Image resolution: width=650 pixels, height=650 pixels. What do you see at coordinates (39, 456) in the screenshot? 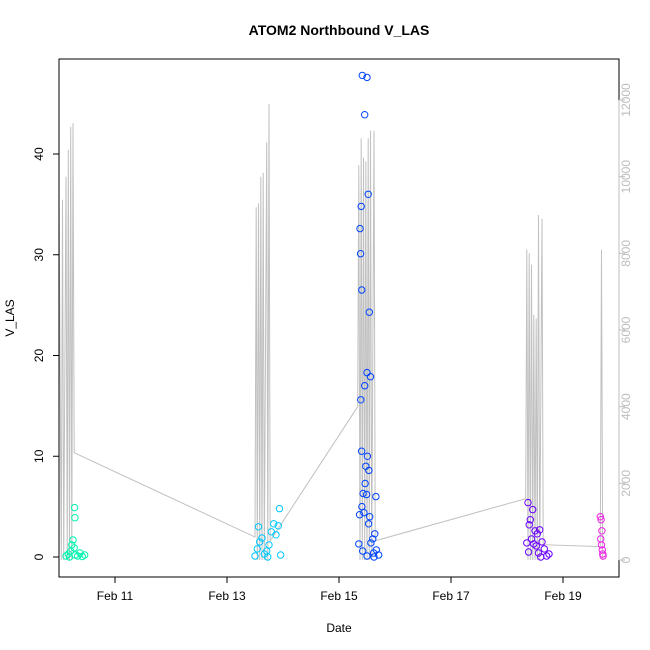
I see `y-left-tick-label: 10` at bounding box center [39, 456].